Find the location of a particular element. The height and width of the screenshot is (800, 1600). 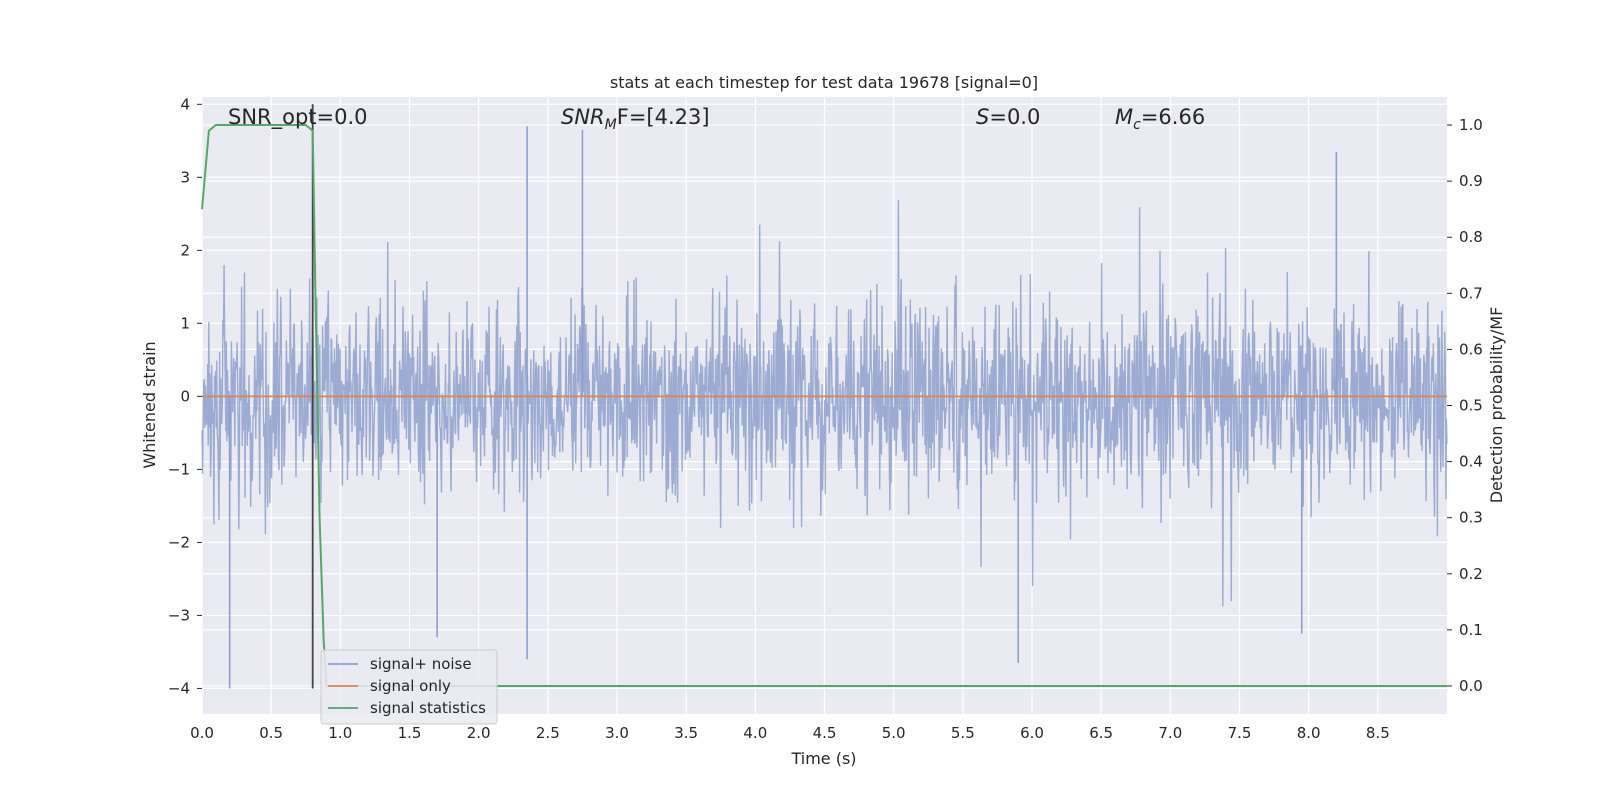

y-left-tick-label: −3 is located at coordinates (179, 615).